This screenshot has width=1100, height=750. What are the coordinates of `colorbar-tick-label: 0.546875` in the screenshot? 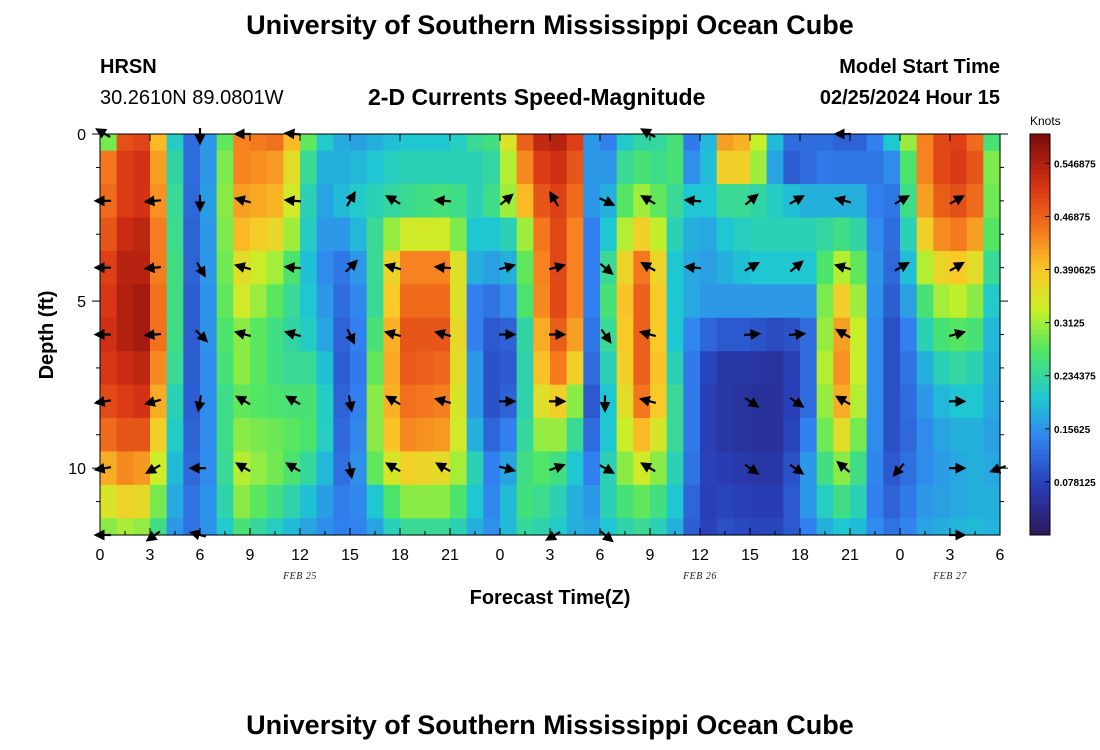 It's located at (1075, 164).